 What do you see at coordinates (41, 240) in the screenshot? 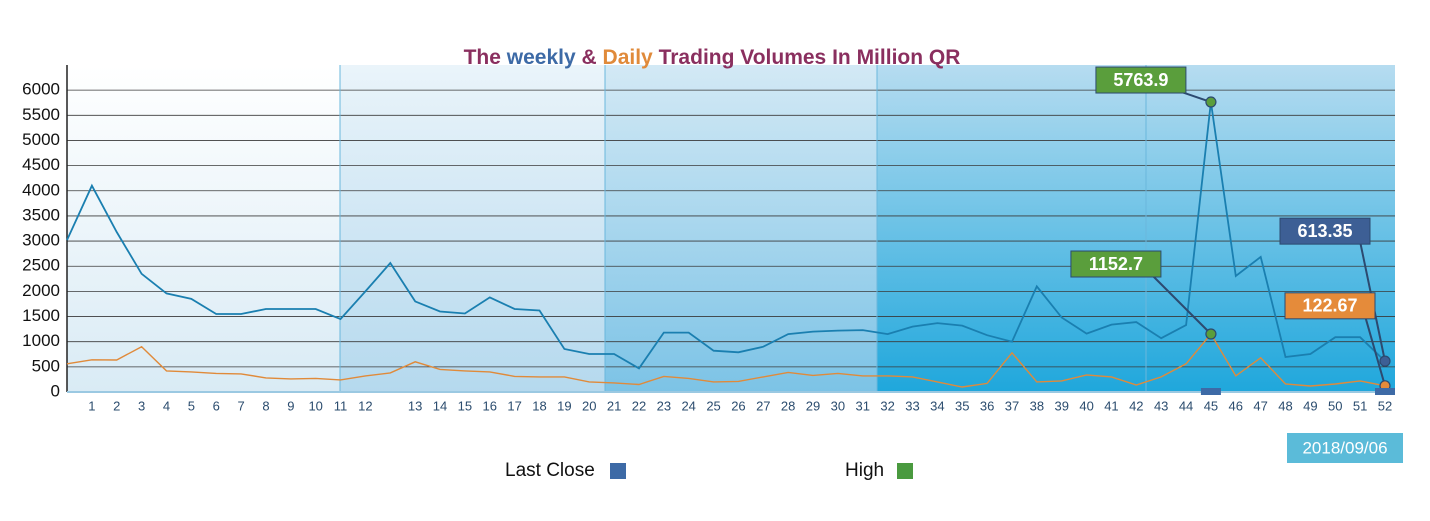
I see `y-tick-label: 3000` at bounding box center [41, 240].